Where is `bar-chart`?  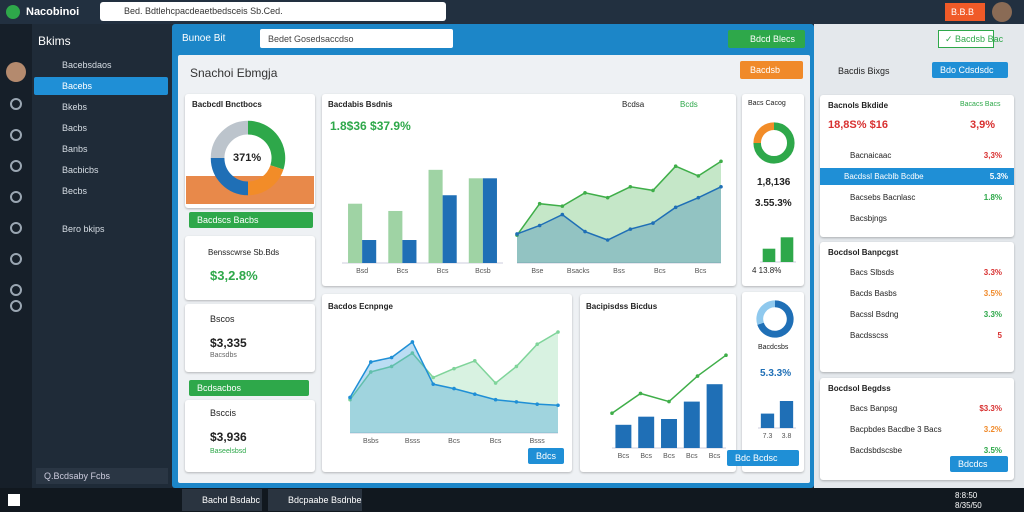 bar-chart is located at coordinates (778, 250).